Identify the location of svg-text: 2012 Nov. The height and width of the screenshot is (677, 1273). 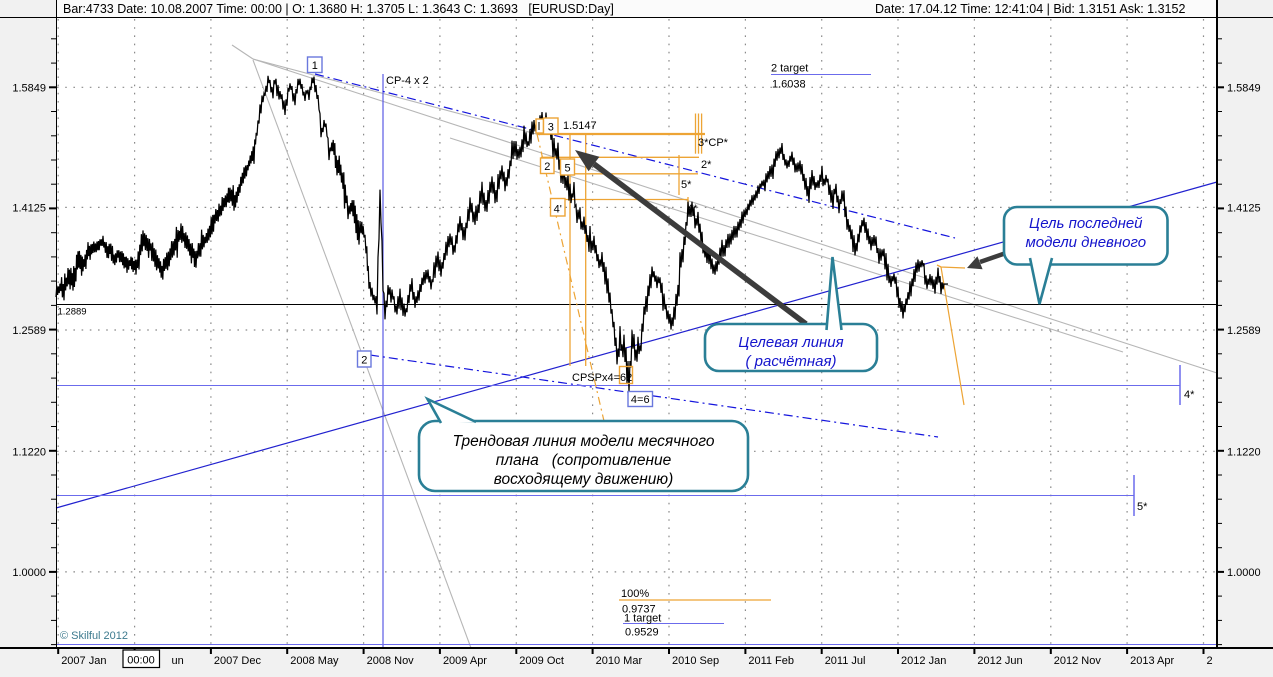
(1078, 661).